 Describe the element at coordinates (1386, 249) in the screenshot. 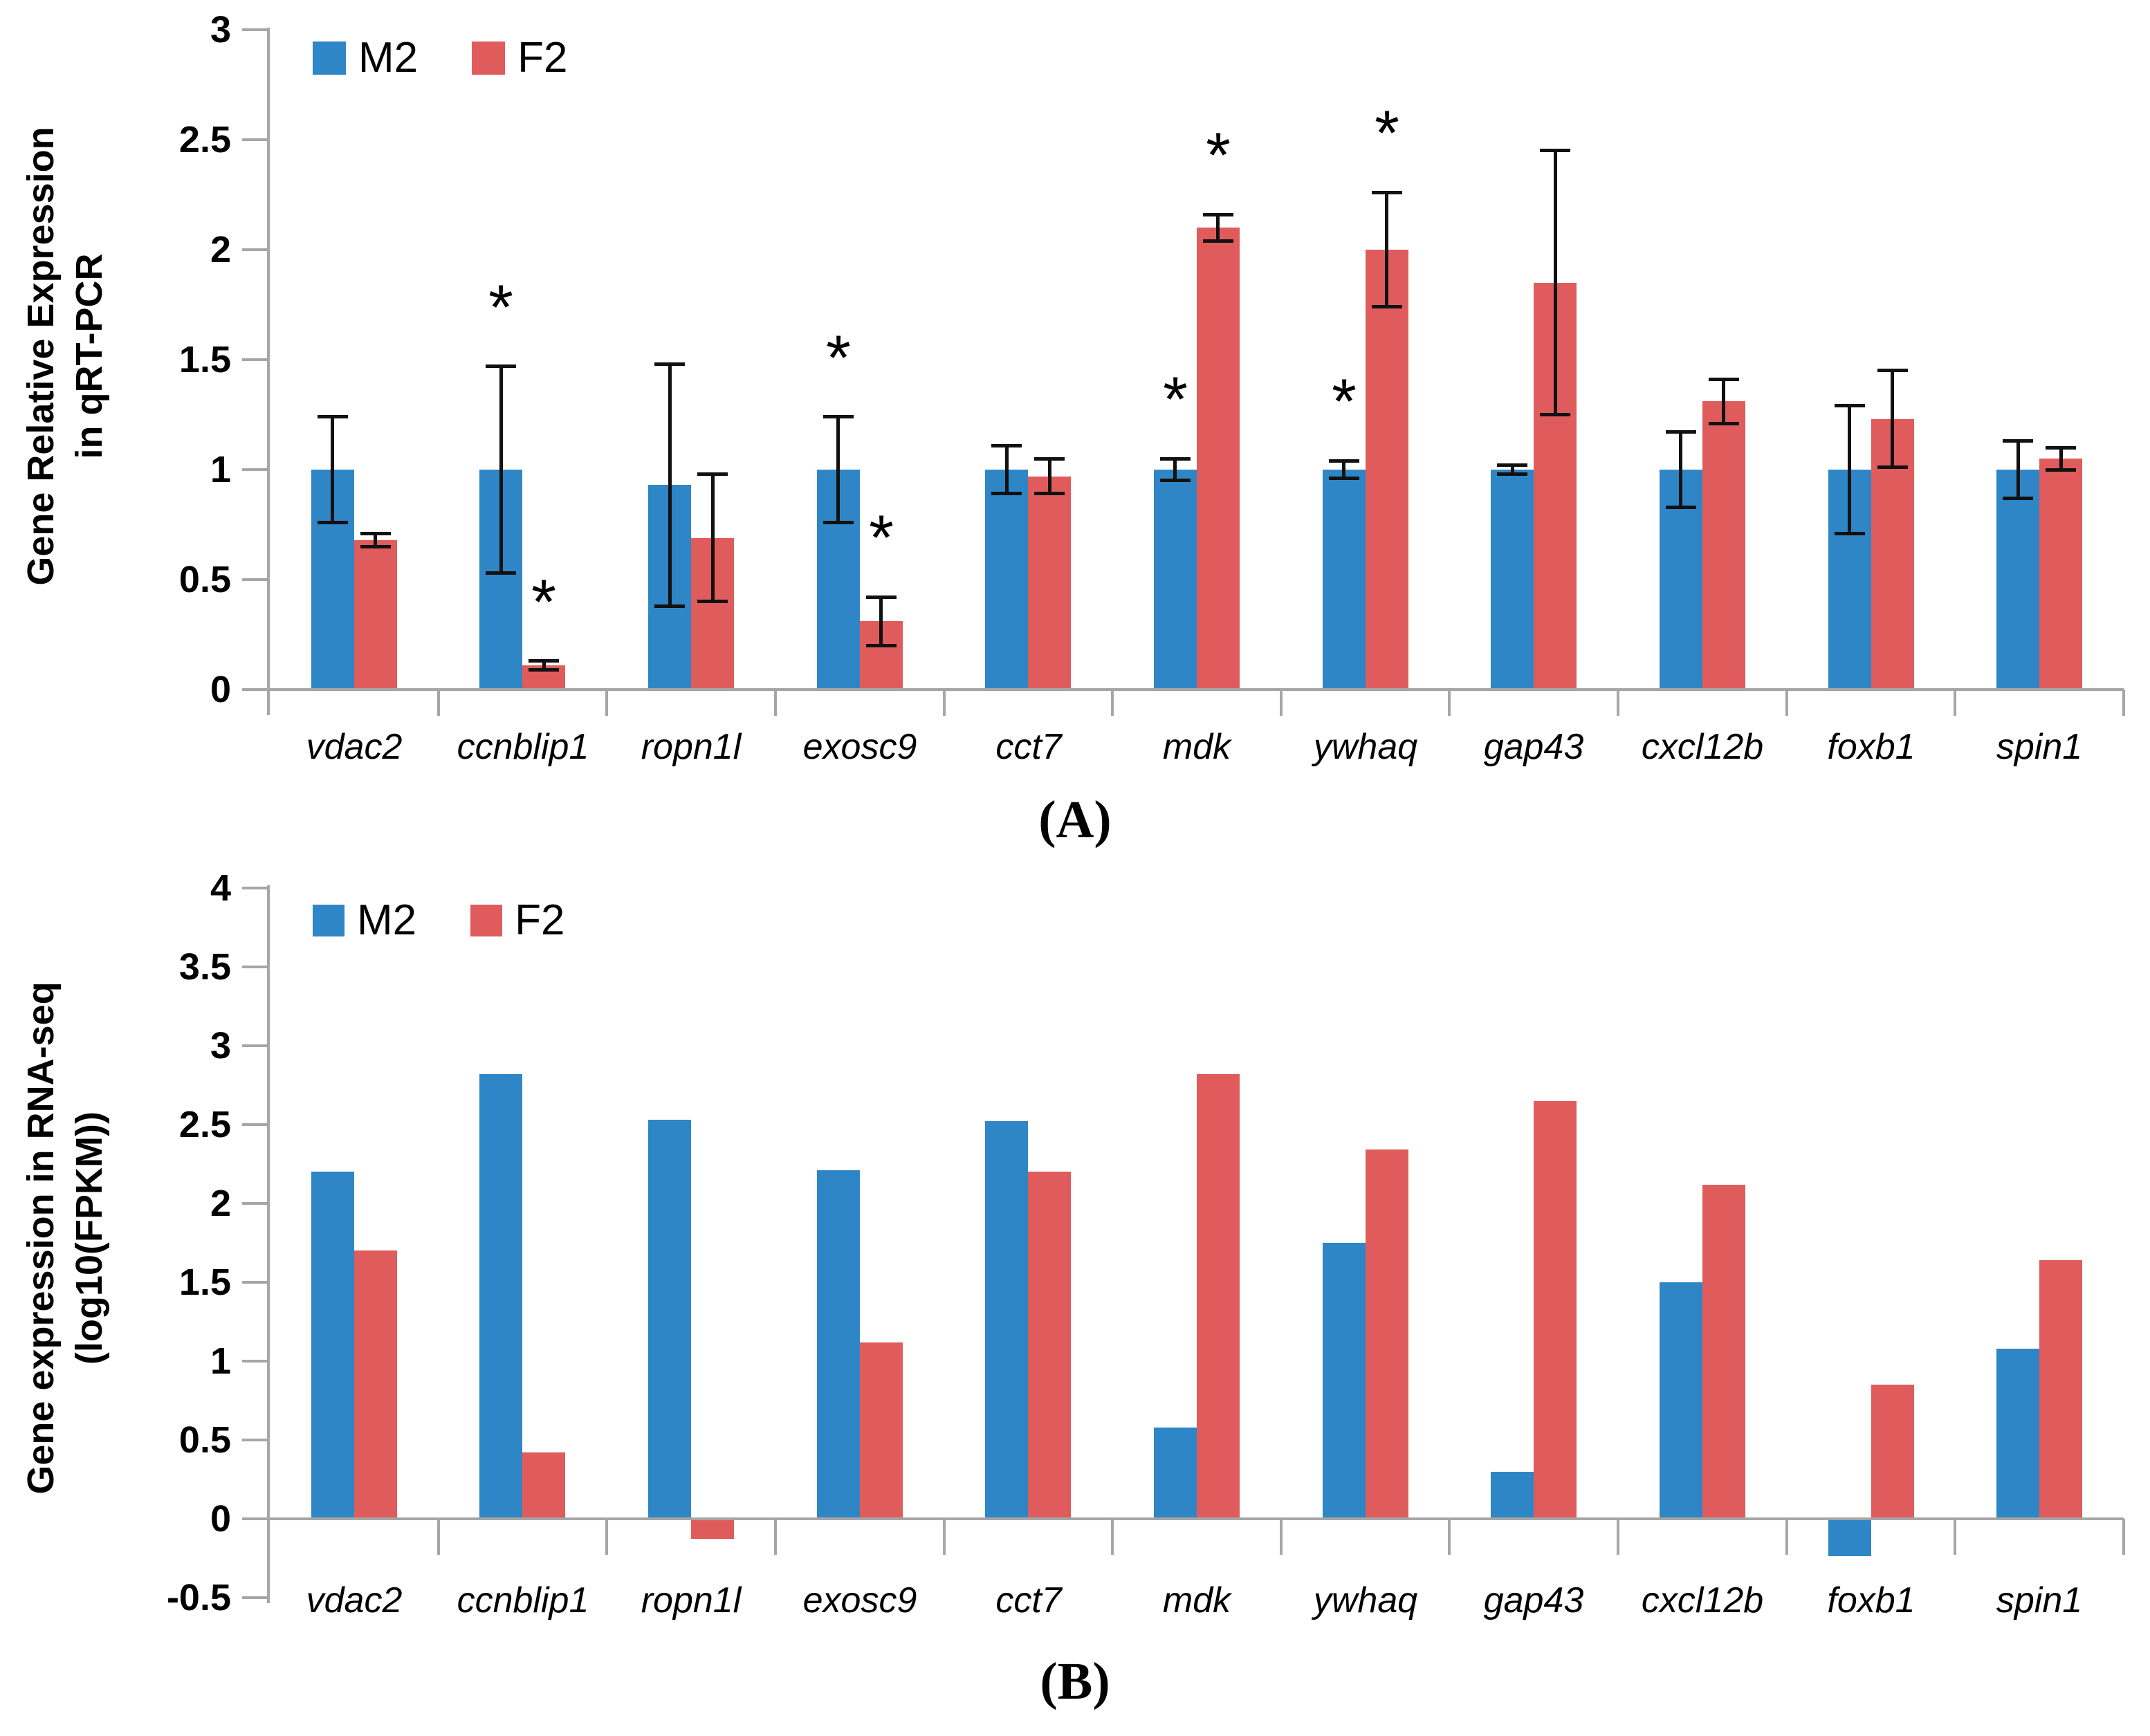

I see `error-bar-f2-ywhaq` at that location.